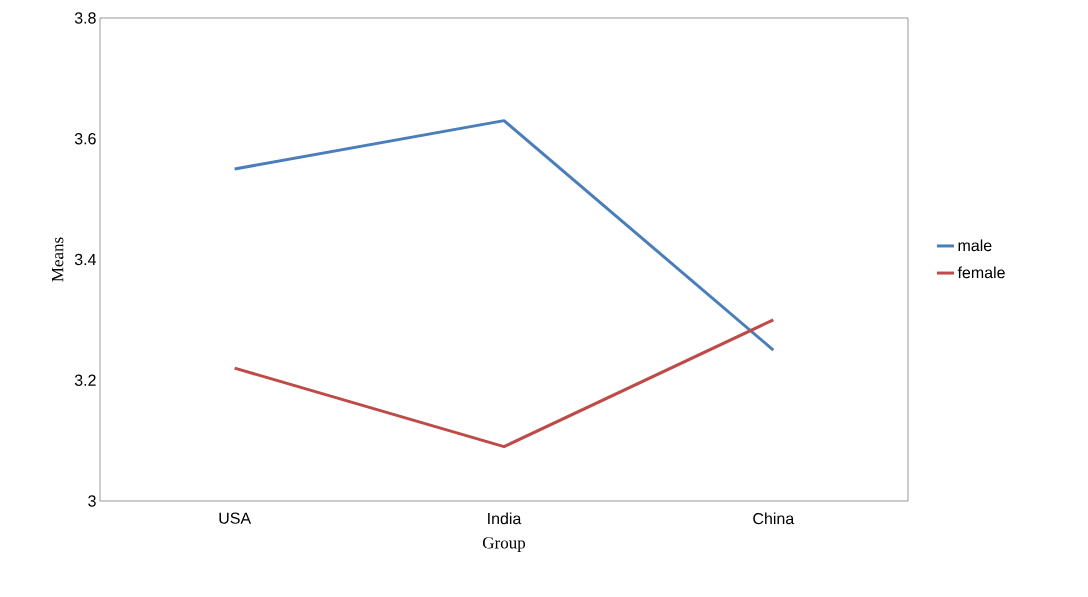  Describe the element at coordinates (975, 245) in the screenshot. I see `legend-label: male` at that location.